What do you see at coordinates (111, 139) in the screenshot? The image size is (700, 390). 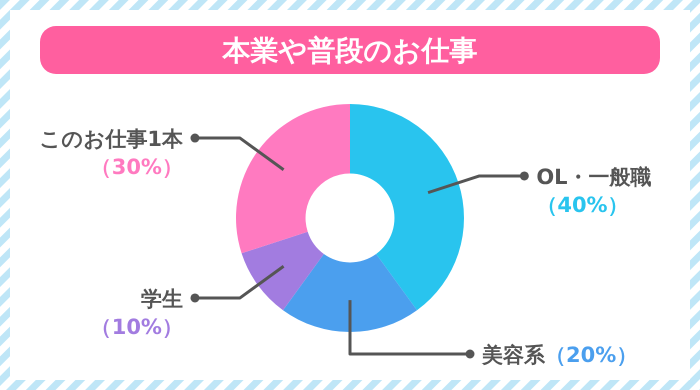 I see `slice-label: このお仕事1本` at bounding box center [111, 139].